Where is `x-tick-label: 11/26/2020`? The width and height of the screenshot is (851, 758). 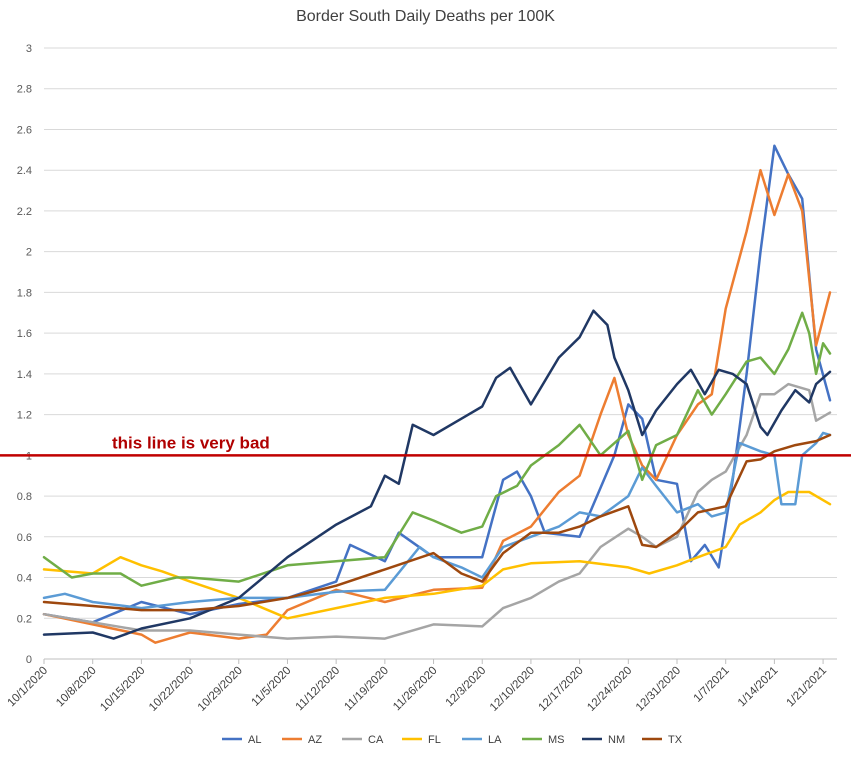 x-tick-label: 11/26/2020 is located at coordinates (415, 689).